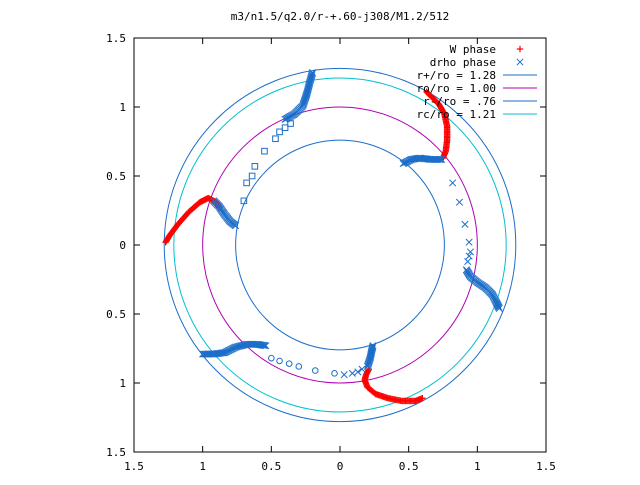 The height and width of the screenshot is (485, 640). Describe the element at coordinates (456, 114) in the screenshot. I see `legend-label: rc/ro = 1.21` at that location.